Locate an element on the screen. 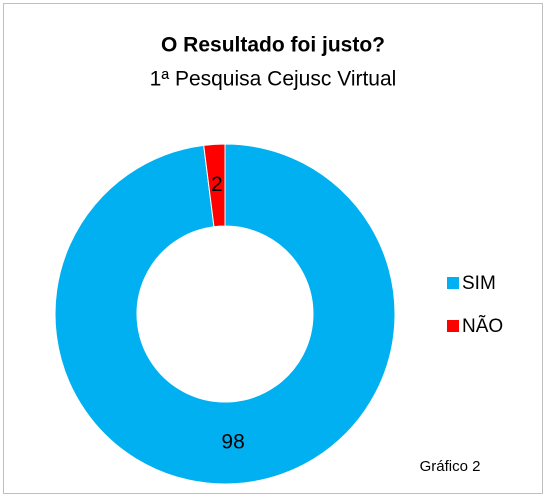  annotation: Gráfico 2 is located at coordinates (450, 466).